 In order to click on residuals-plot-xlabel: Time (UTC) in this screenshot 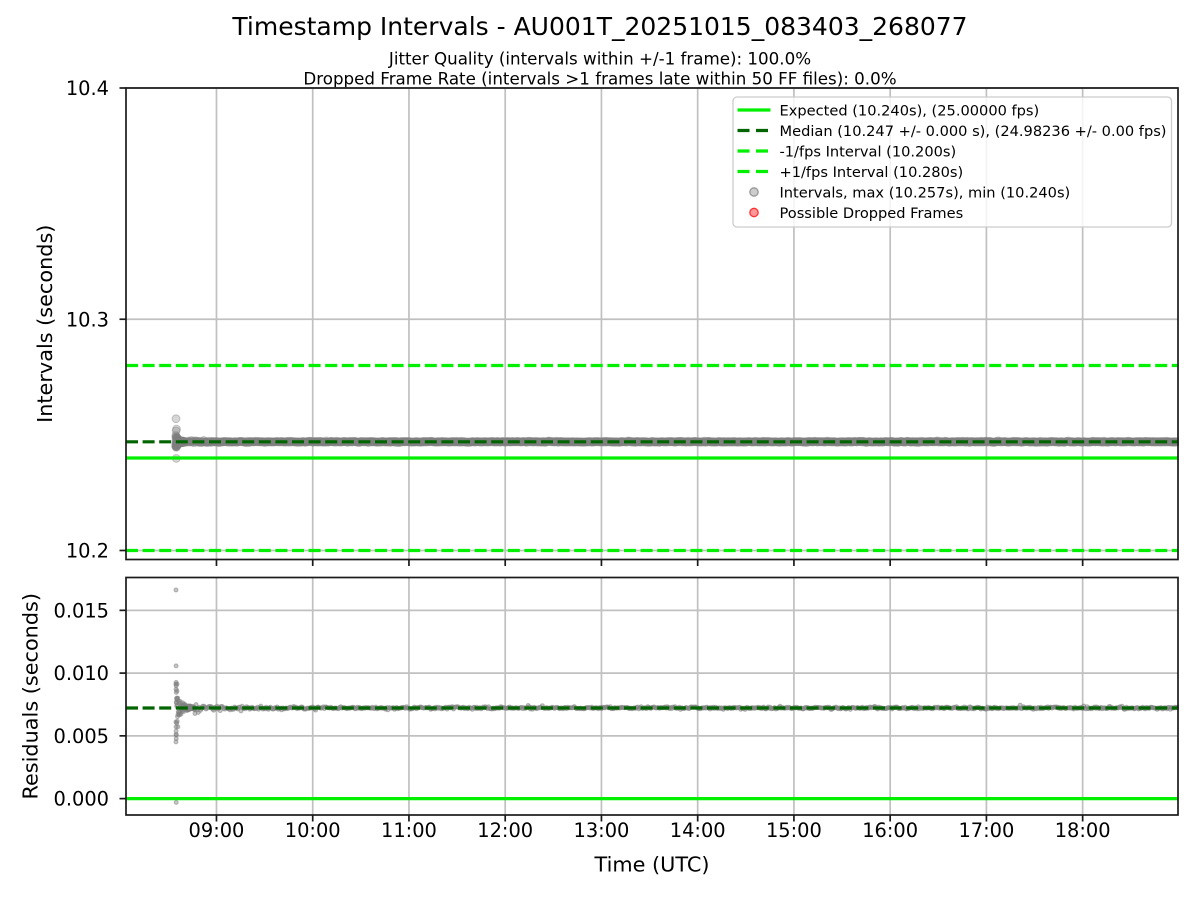, I will do `click(652, 865)`.